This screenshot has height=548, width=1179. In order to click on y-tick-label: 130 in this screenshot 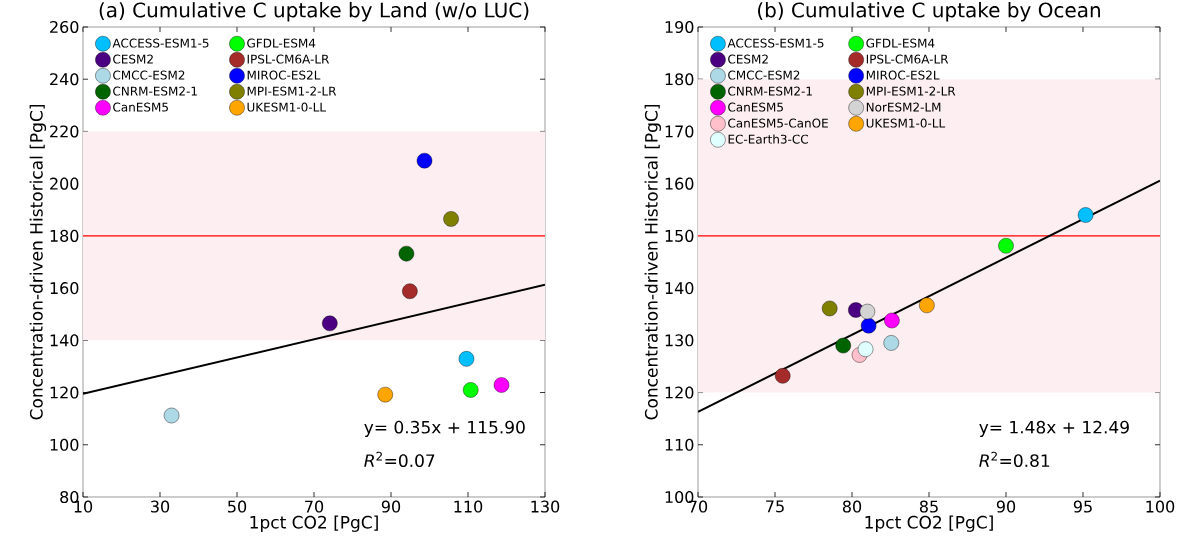, I will do `click(679, 340)`.